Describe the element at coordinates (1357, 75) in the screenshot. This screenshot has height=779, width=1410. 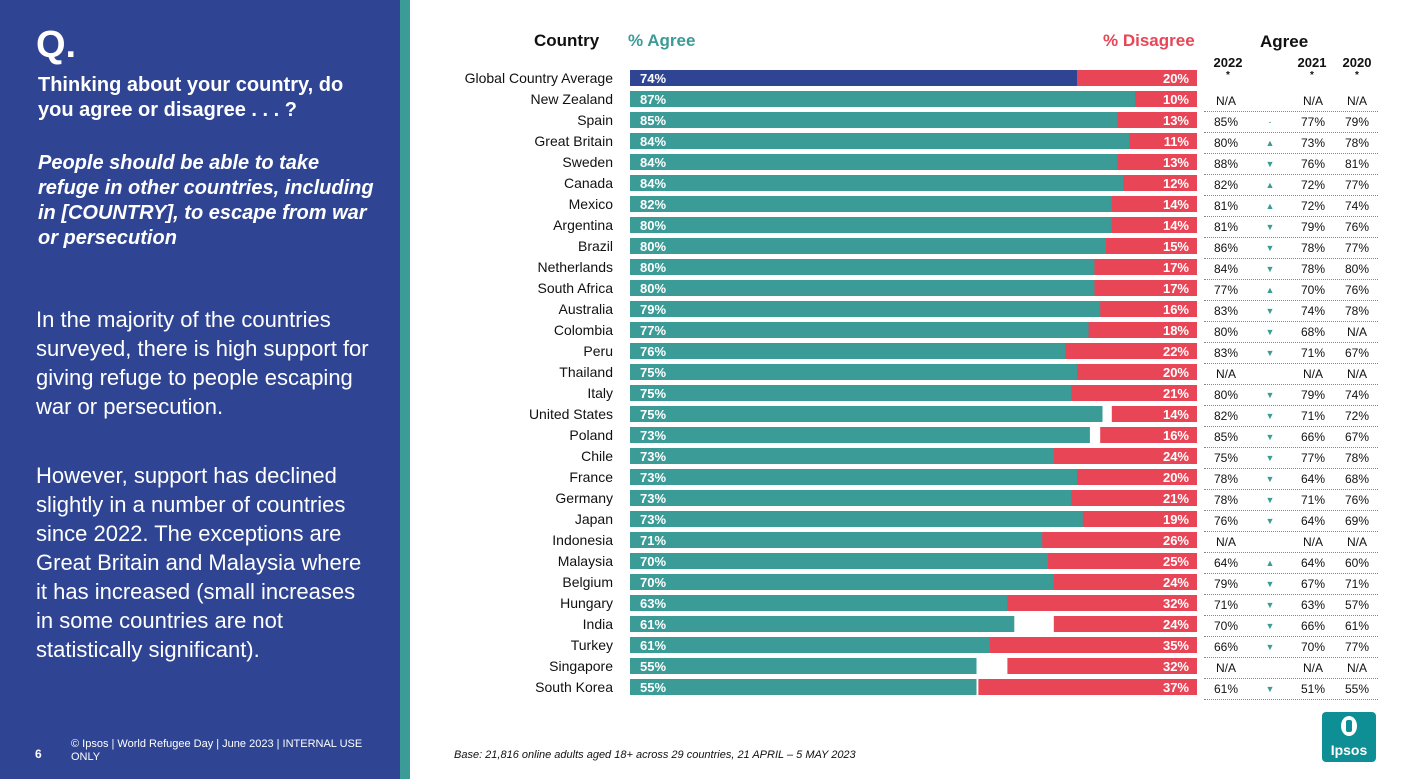
I see `star-2020: *` at that location.